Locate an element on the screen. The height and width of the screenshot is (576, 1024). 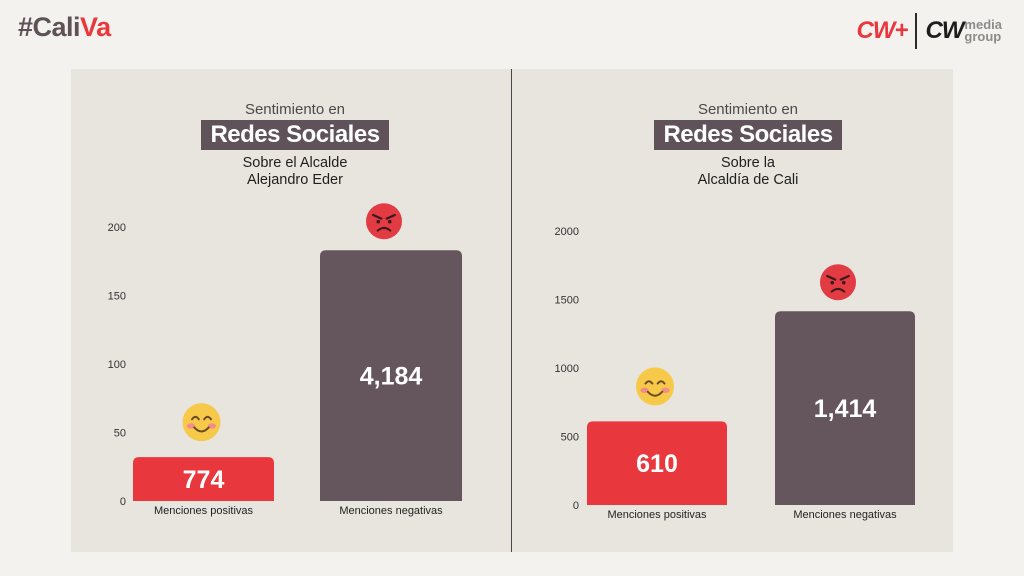
right-smiling-face-icon is located at coordinates (655, 386).